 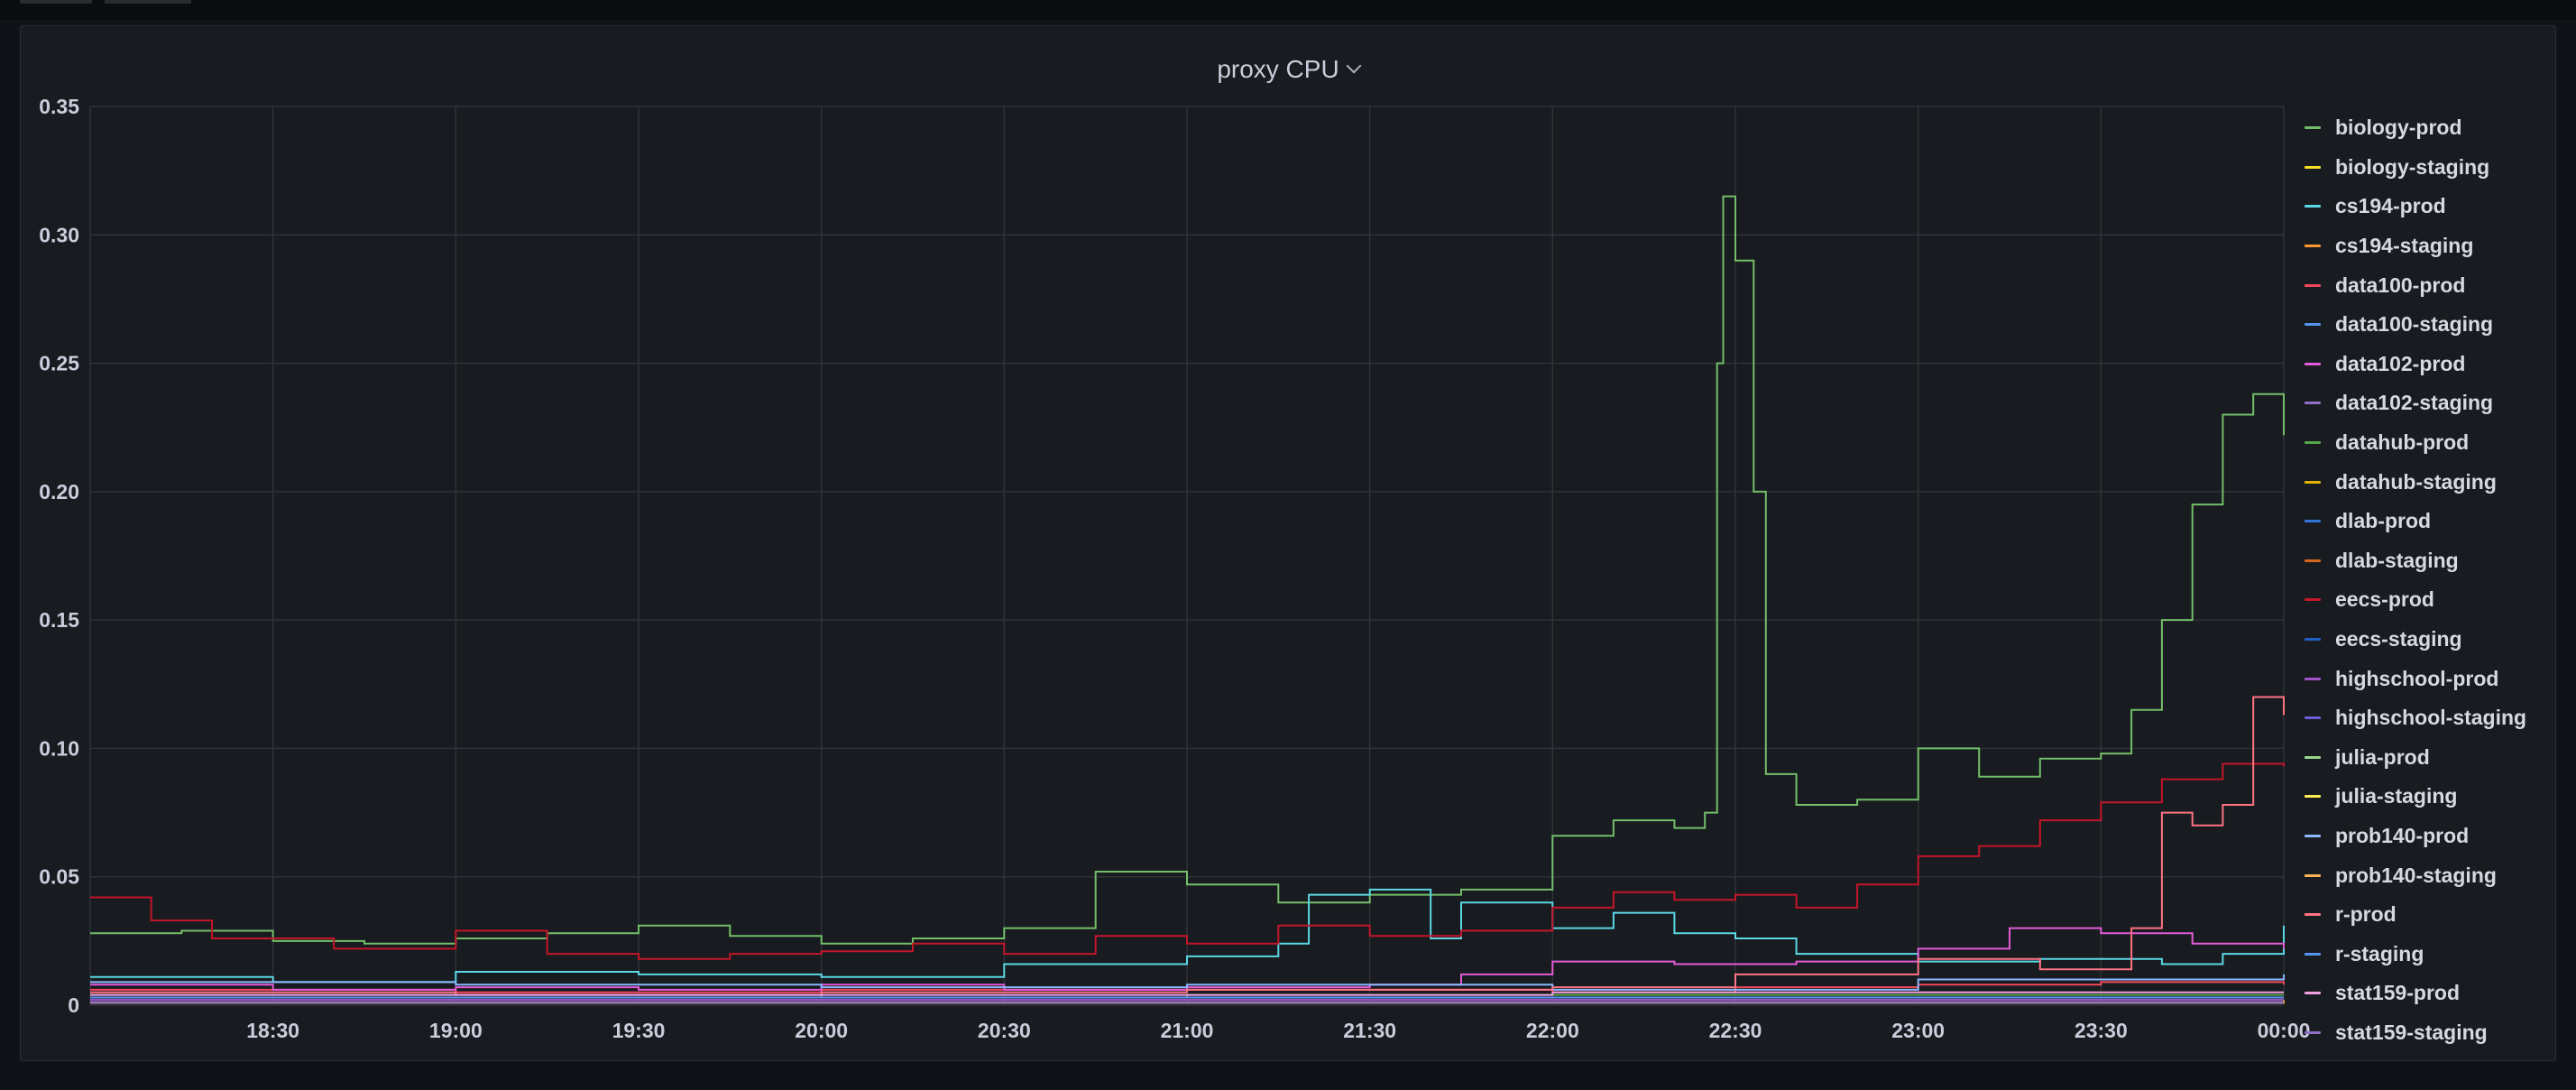 I want to click on legend-item-stat159-prod: stat159-prod, so click(x=2431, y=994).